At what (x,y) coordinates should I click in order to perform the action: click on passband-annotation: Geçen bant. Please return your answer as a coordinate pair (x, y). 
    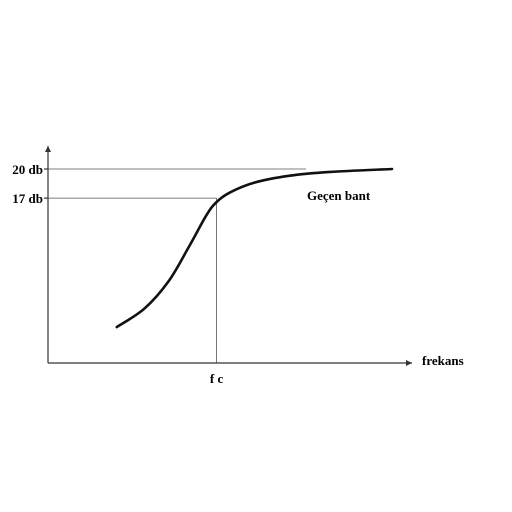
    Looking at the image, I should click on (339, 195).